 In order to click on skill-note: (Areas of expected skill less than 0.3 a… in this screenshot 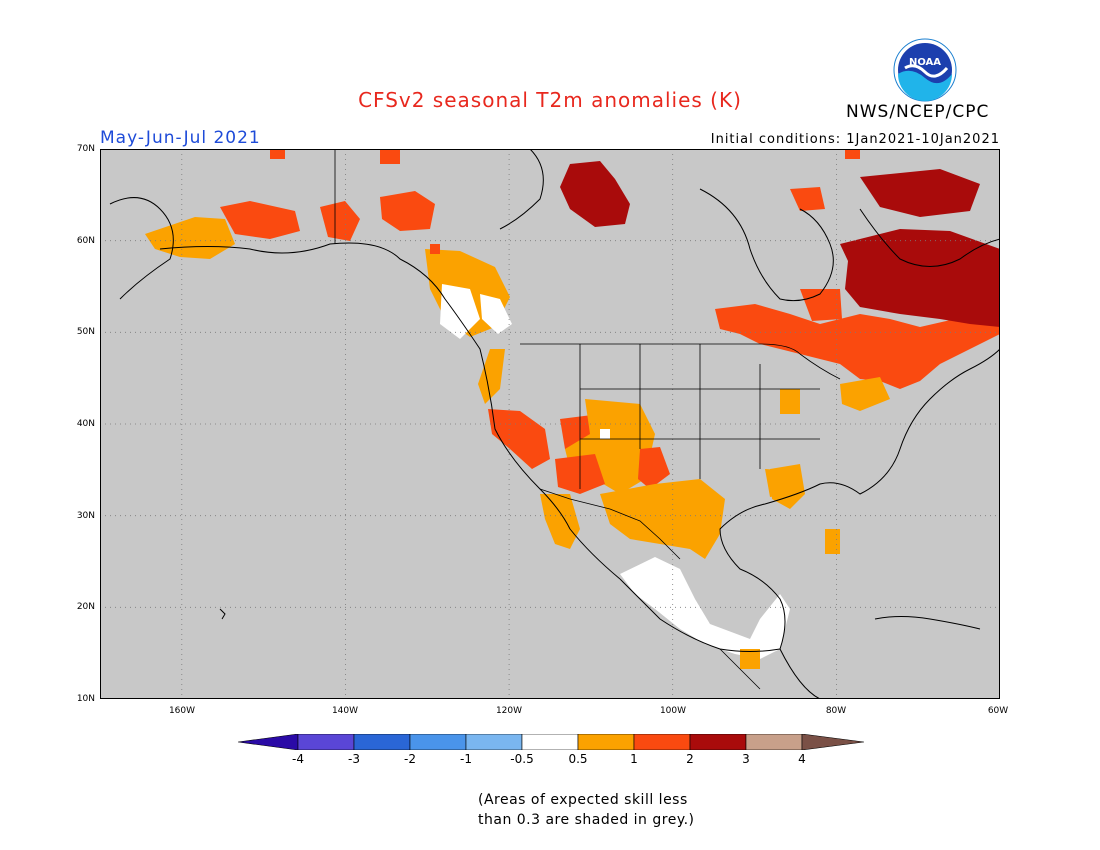, I will do `click(586, 810)`.